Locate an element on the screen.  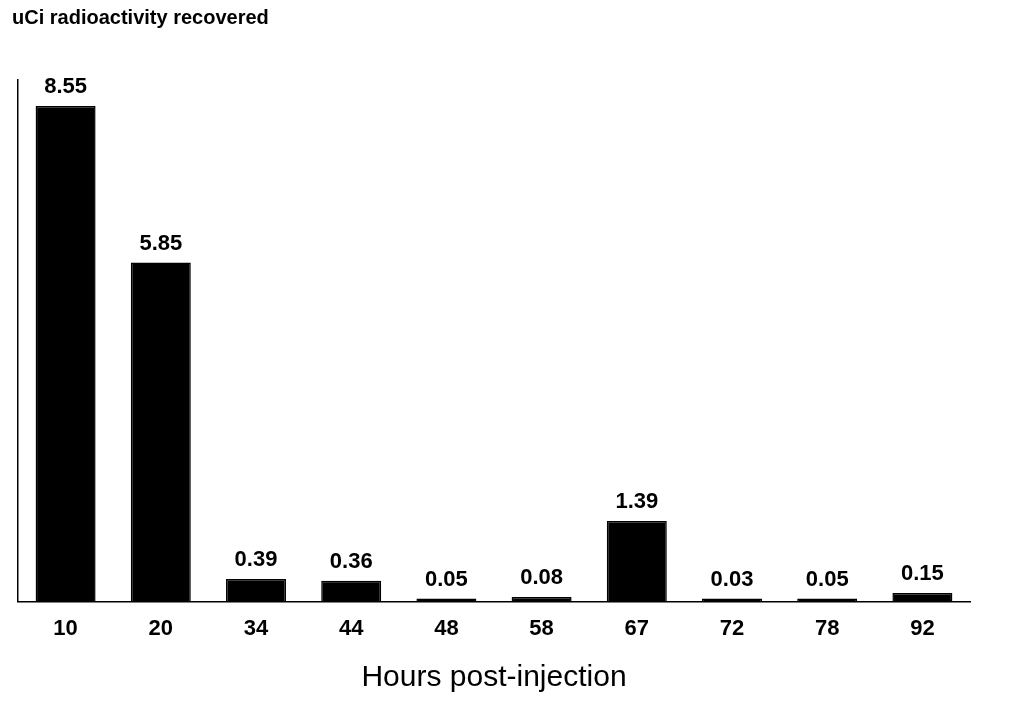
x-axis-title: Hours post-injection is located at coordinates (494, 676).